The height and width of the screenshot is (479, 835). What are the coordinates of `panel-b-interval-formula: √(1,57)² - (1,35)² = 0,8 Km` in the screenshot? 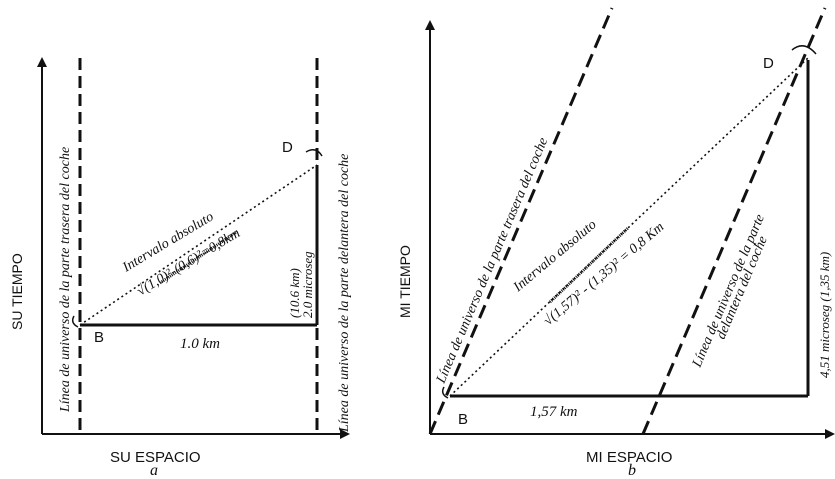 It's located at (604, 274).